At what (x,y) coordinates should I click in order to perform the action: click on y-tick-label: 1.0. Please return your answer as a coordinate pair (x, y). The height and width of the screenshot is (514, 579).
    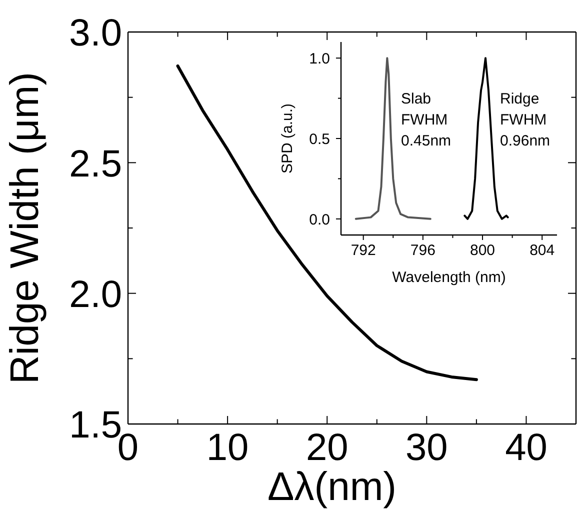
    Looking at the image, I should click on (319, 59).